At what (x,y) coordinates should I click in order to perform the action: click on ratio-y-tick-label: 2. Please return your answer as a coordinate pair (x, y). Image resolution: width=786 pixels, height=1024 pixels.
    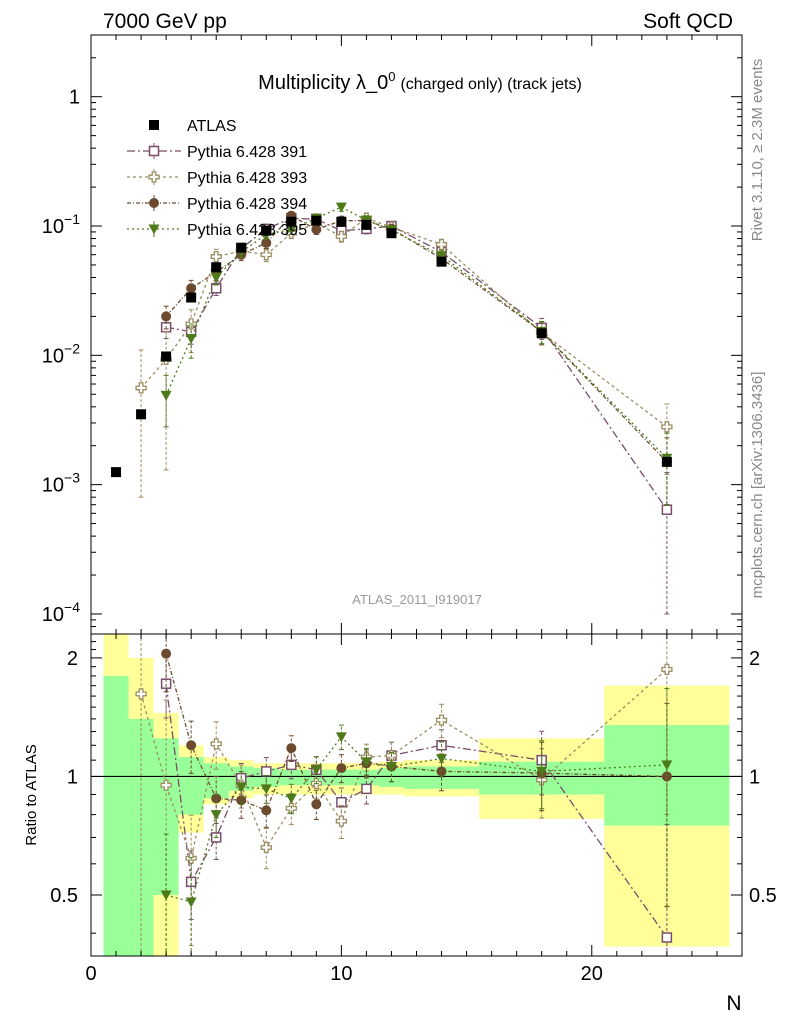
    Looking at the image, I should click on (72, 659).